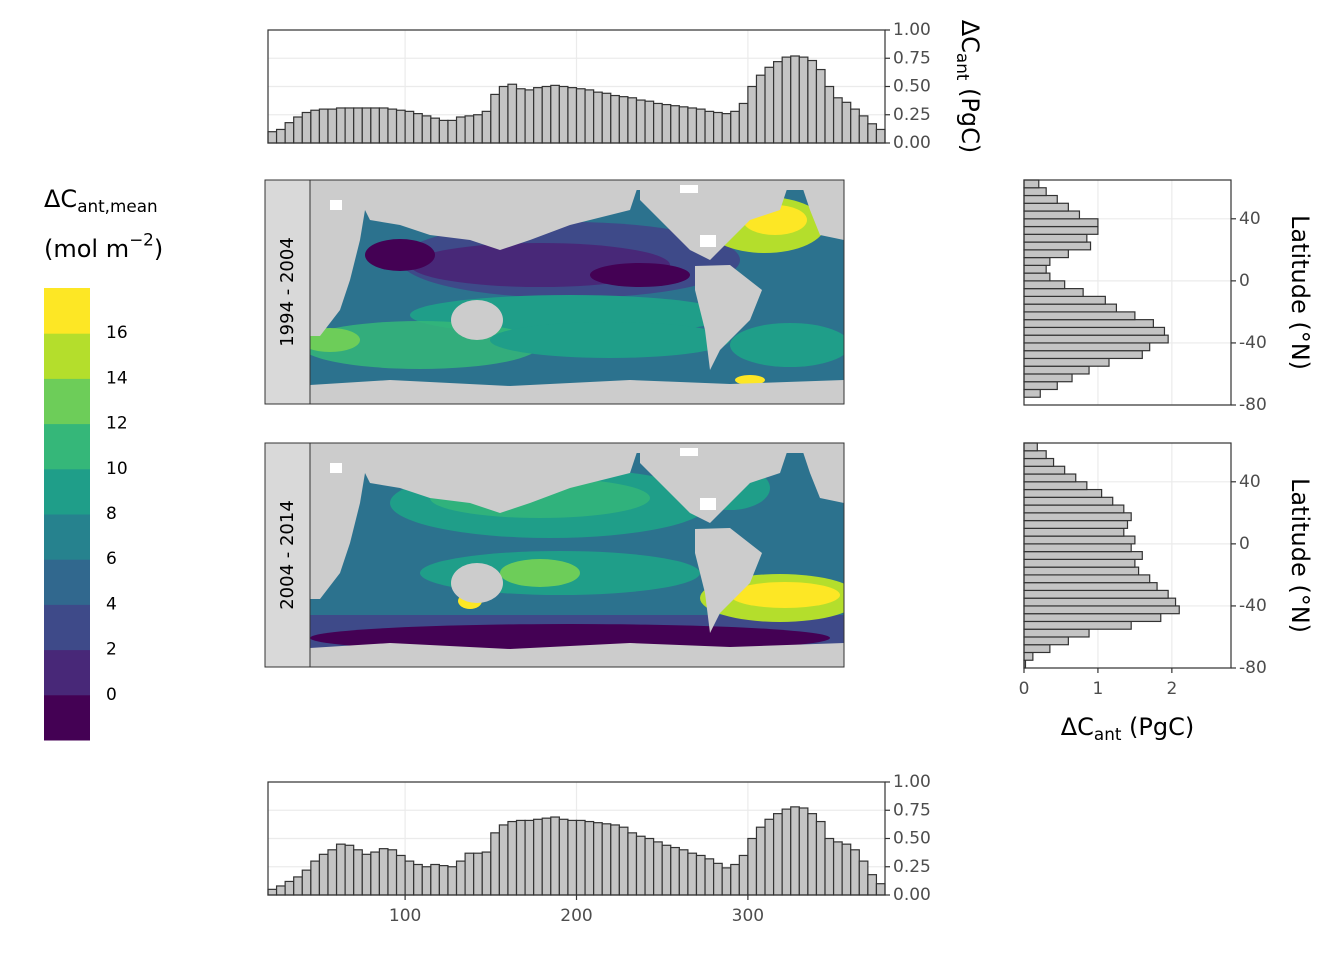 This screenshot has height=960, width=1344. What do you see at coordinates (158, 249) in the screenshot?
I see `legend-title-after: )` at bounding box center [158, 249].